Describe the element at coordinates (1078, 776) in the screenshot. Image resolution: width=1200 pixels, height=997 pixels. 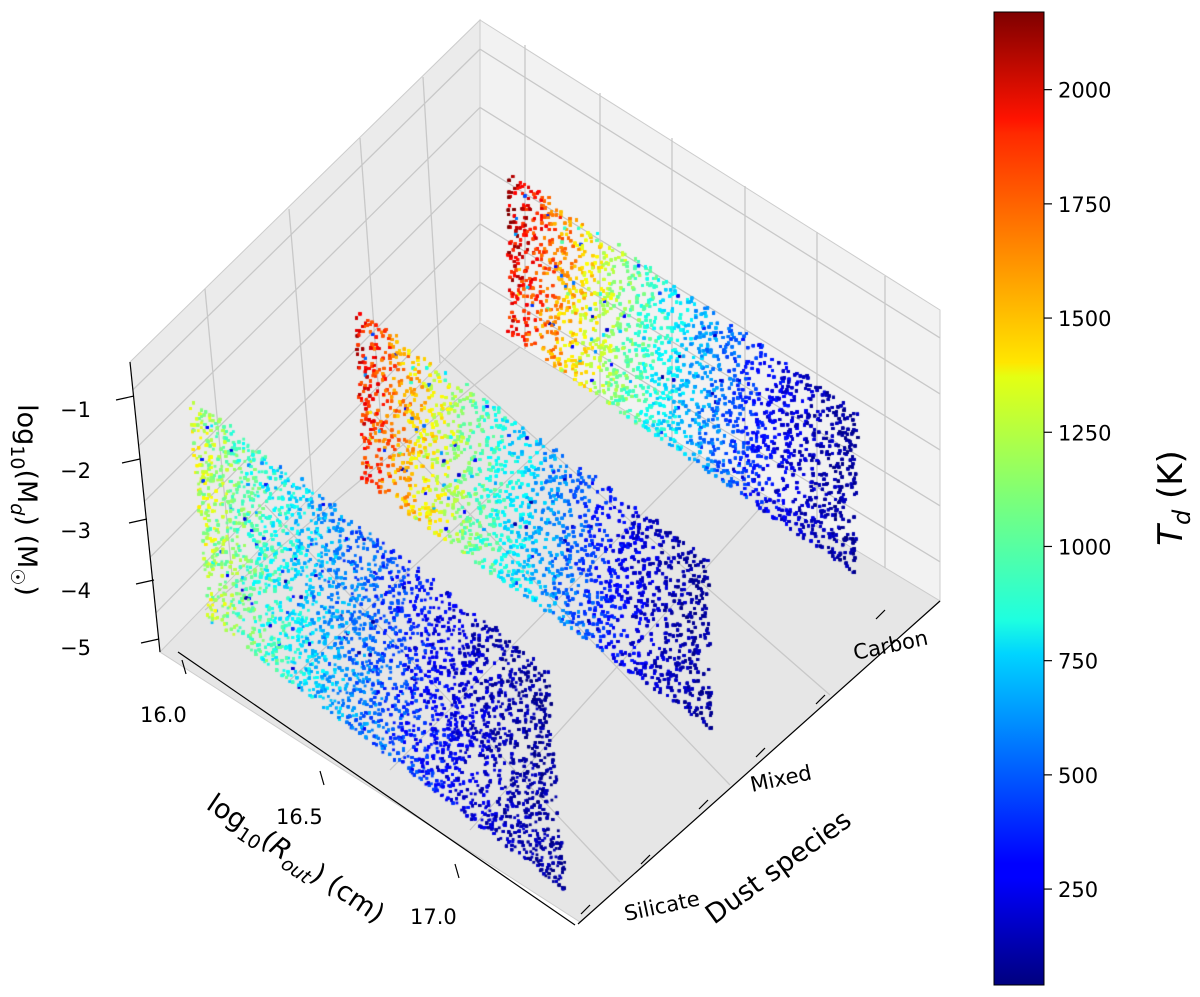
I see `colorbar-tick-label: 500` at that location.